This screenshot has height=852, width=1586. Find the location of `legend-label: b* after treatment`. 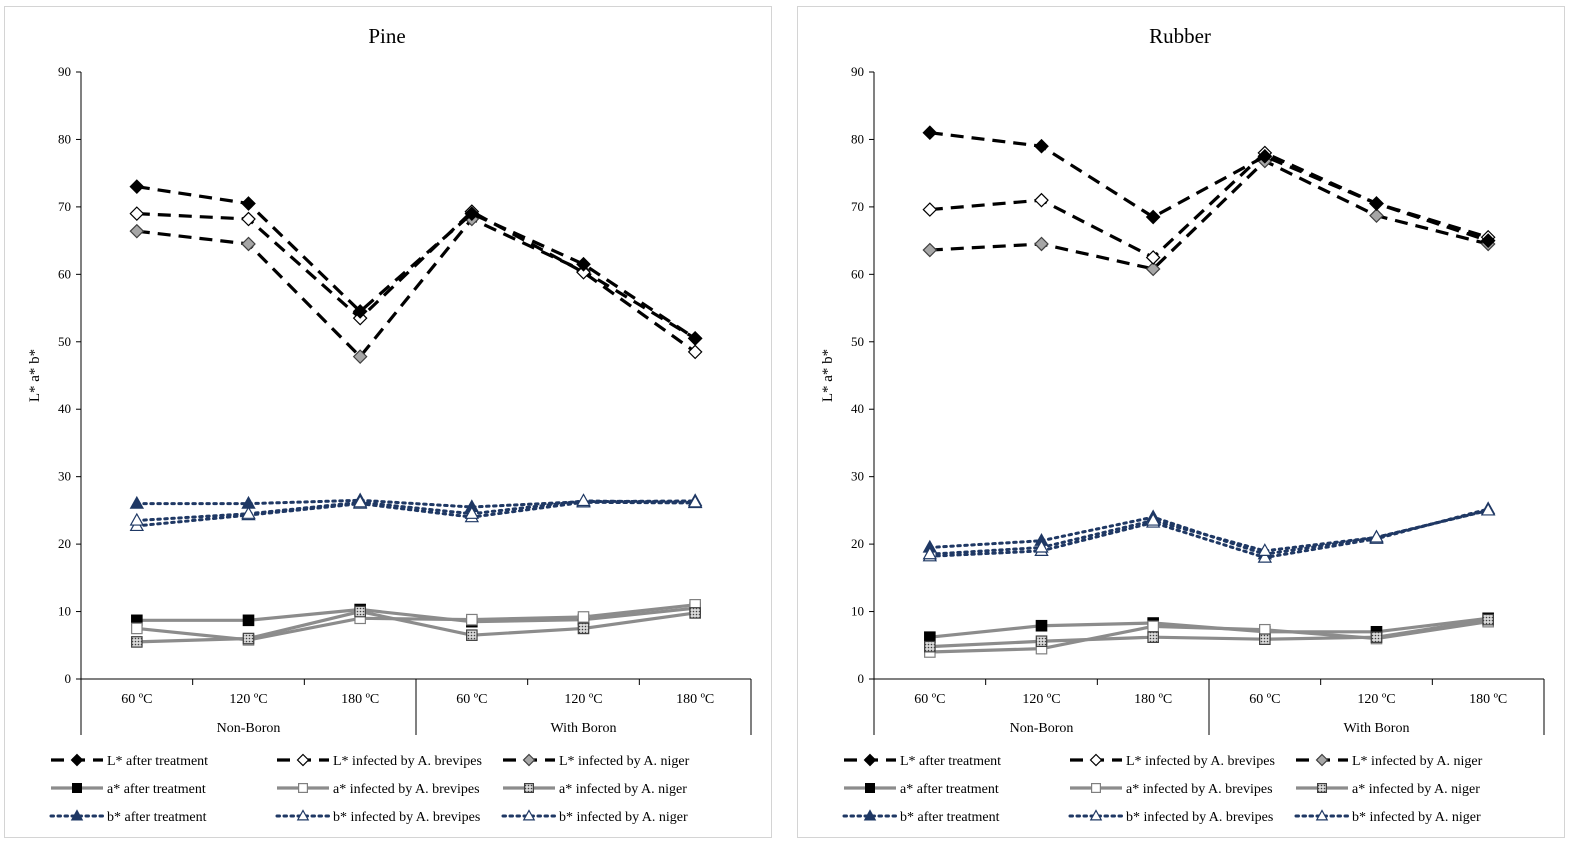

legend-label: b* after treatment is located at coordinates (950, 817).